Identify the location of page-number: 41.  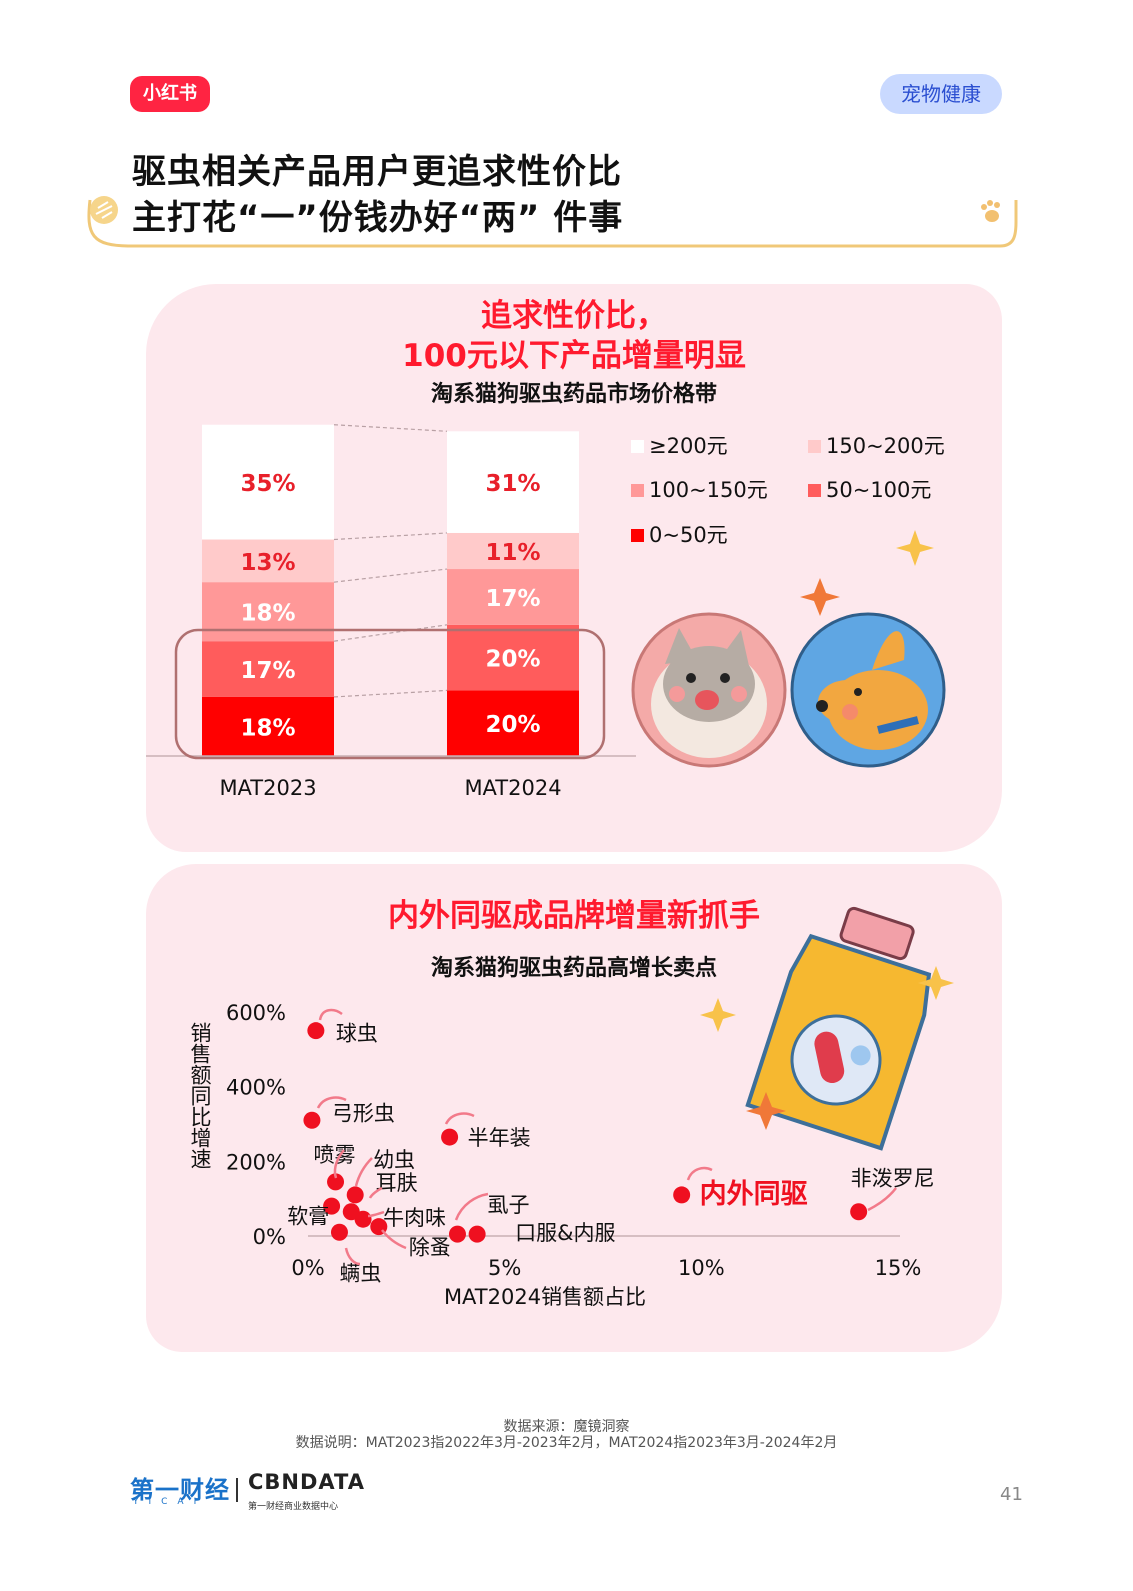
(1011, 1494).